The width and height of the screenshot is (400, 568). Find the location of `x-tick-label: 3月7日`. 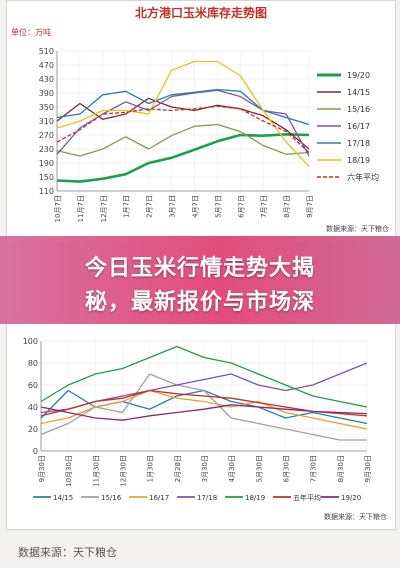

x-tick-label: 3月7日 is located at coordinates (173, 206).